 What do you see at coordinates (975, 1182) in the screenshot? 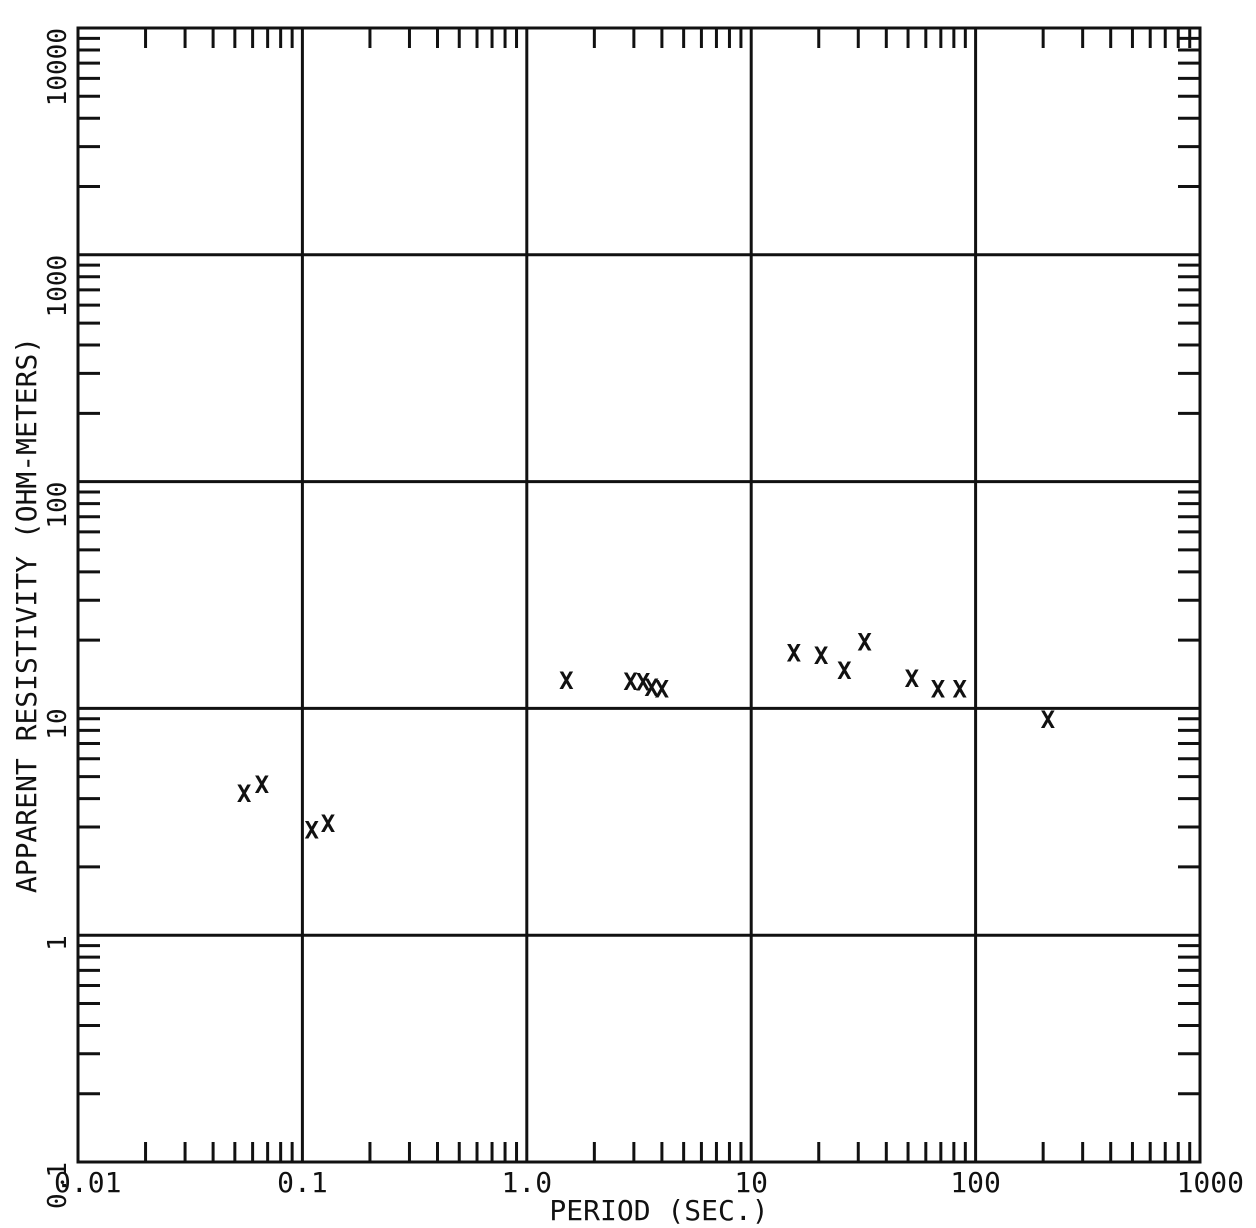
I see `x-tick-label: 100` at bounding box center [975, 1182].